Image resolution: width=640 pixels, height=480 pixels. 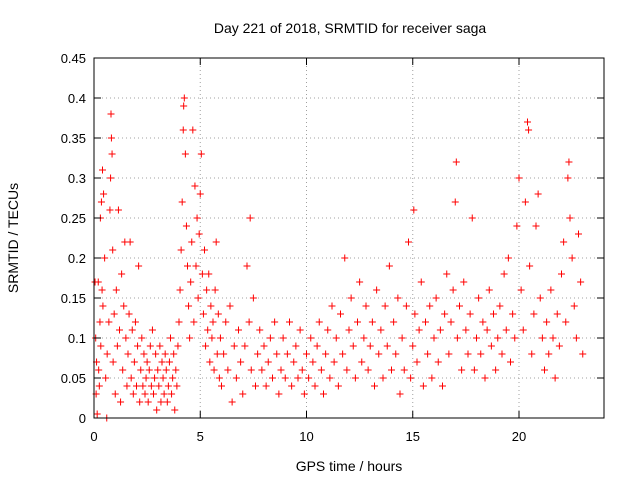 I want to click on y-tick-label: 0.2, so click(x=77, y=258).